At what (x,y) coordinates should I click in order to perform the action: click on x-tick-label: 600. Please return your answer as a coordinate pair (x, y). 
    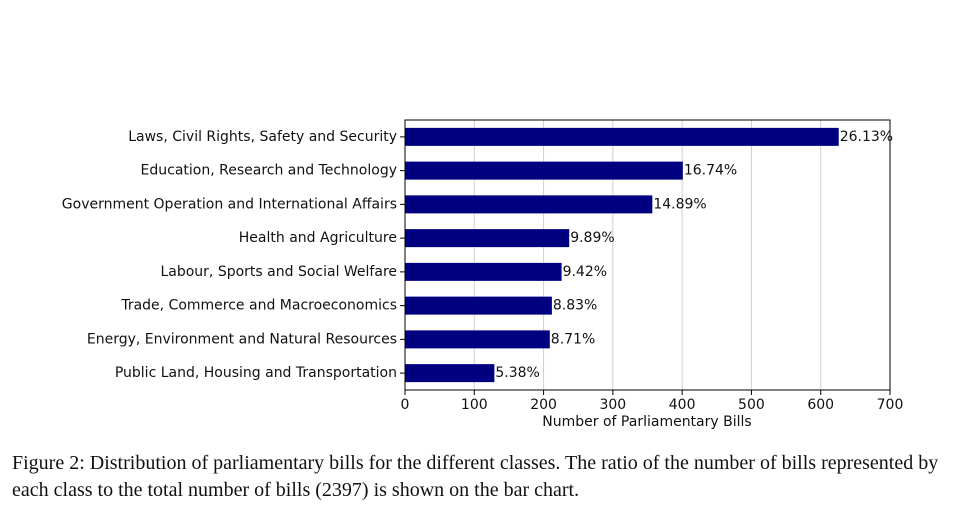
    Looking at the image, I should click on (820, 405).